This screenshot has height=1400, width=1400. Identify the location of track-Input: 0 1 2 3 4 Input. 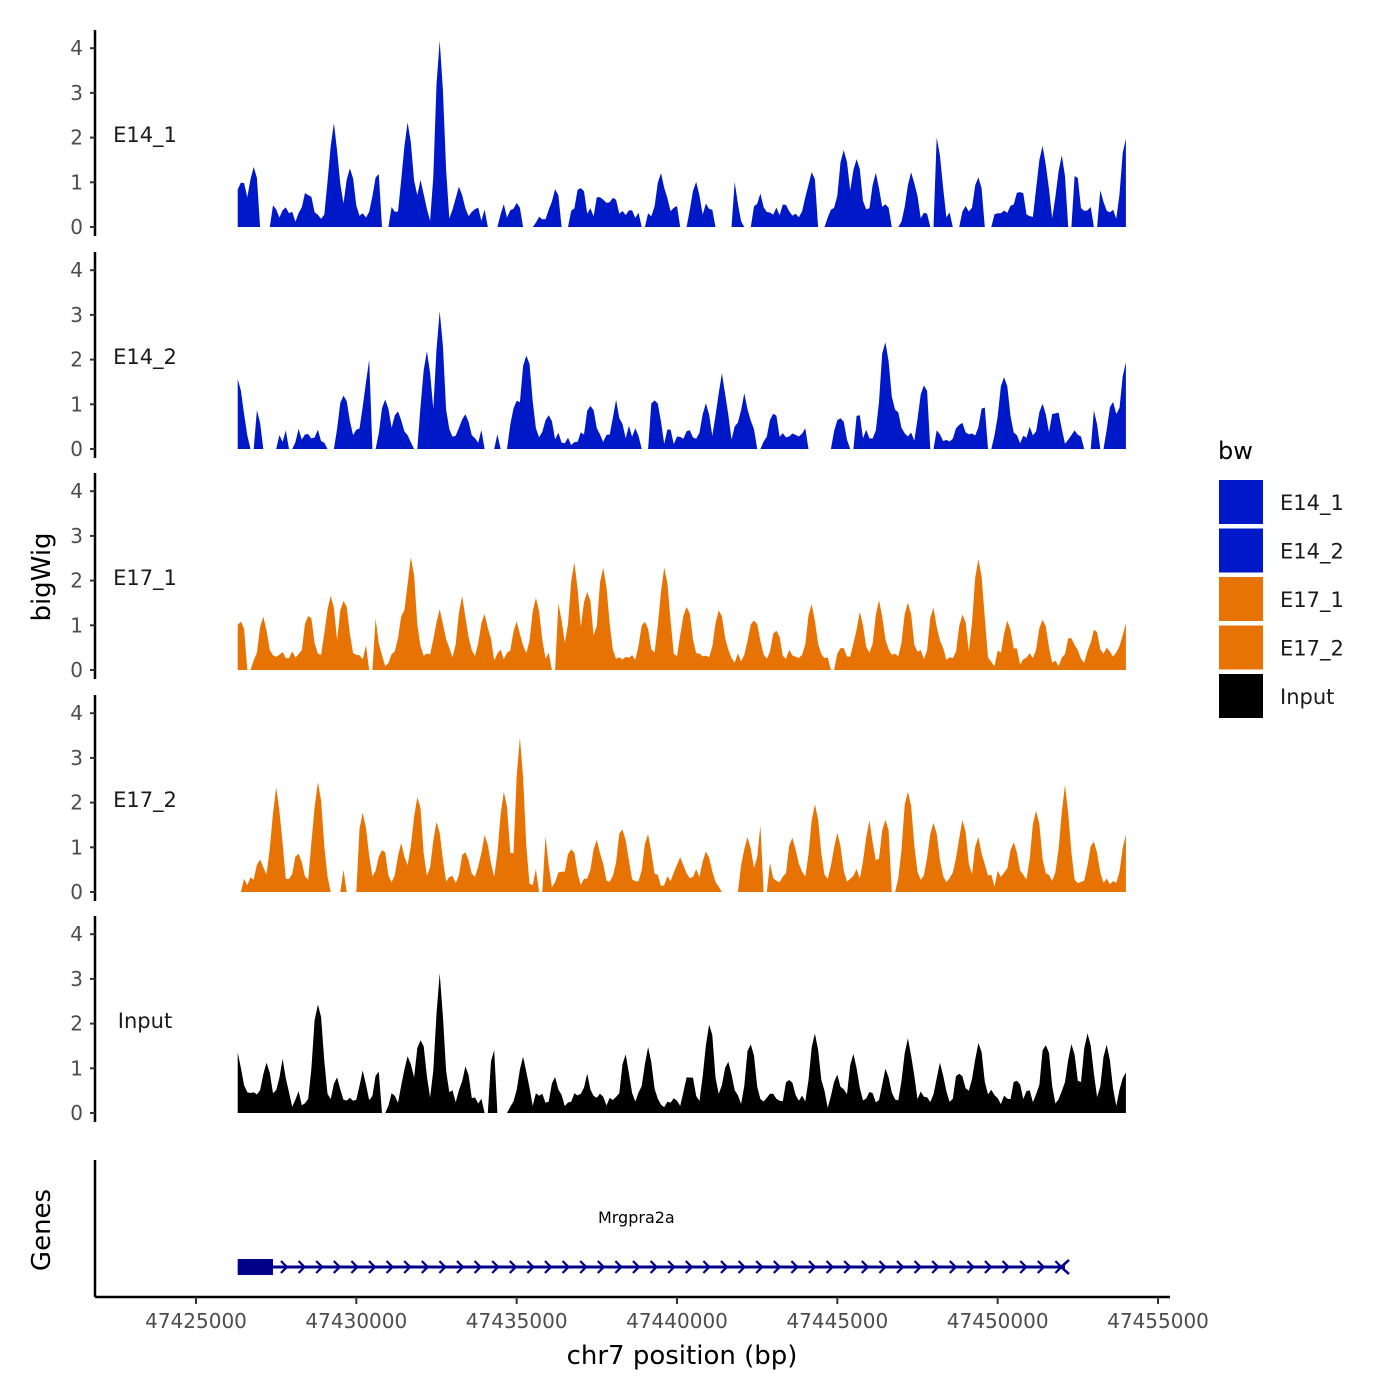
(598, 1020).